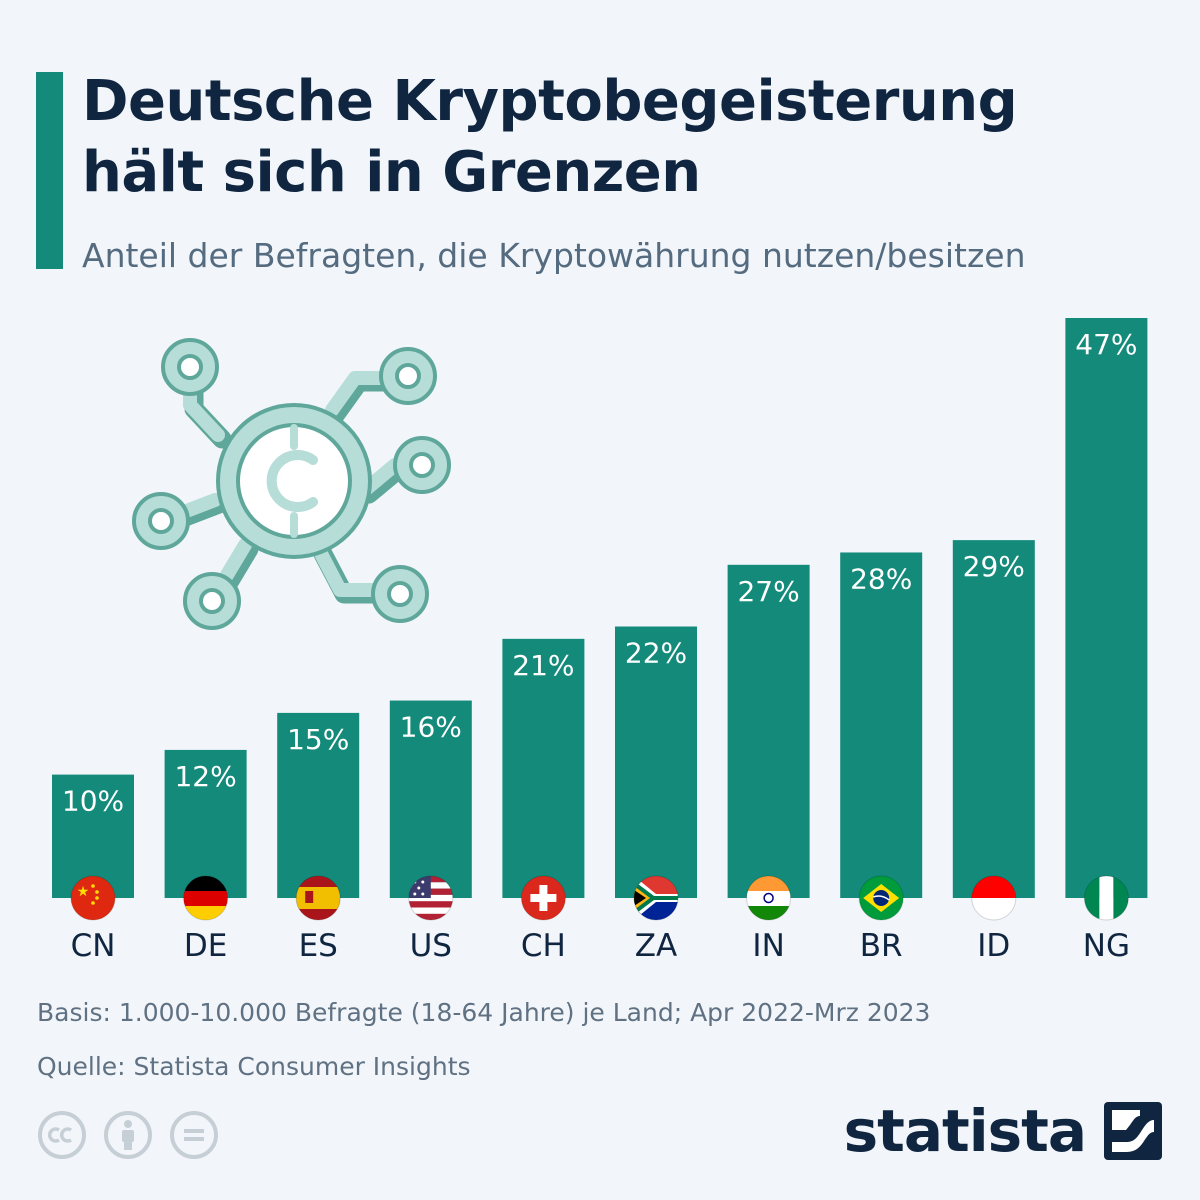  Describe the element at coordinates (656, 762) in the screenshot. I see `bar-za` at that location.